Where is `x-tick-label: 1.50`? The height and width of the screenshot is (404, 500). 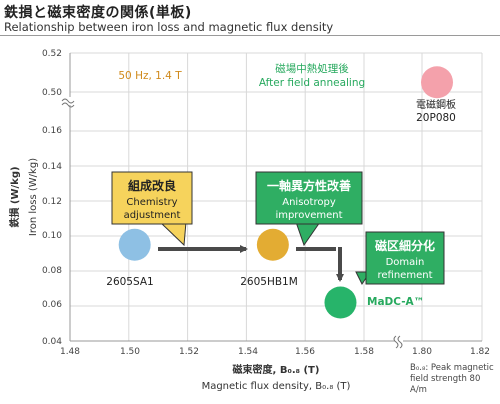 x-tick-label: 1.50 is located at coordinates (130, 352).